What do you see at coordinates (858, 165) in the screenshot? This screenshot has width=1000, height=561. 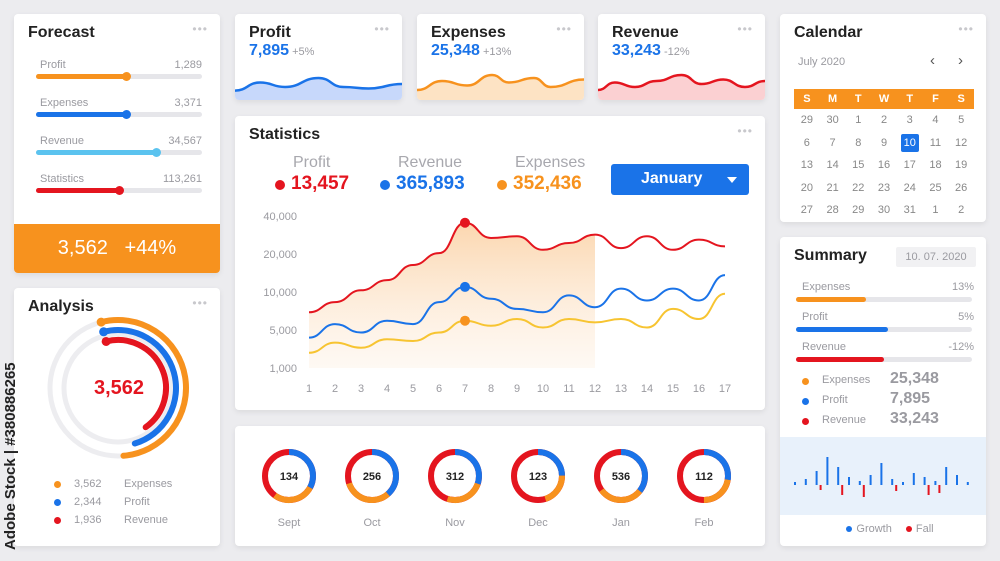 I see `calendar-day: 15` at bounding box center [858, 165].